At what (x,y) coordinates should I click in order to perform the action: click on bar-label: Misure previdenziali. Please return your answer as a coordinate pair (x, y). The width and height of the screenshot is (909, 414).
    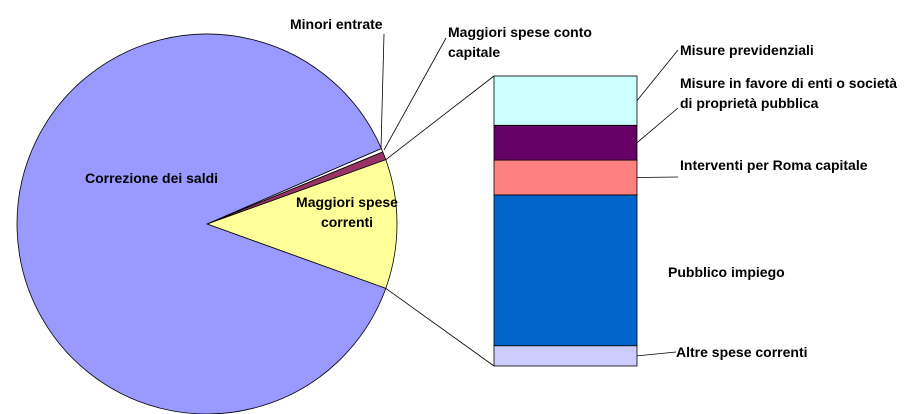
    Looking at the image, I should click on (747, 50).